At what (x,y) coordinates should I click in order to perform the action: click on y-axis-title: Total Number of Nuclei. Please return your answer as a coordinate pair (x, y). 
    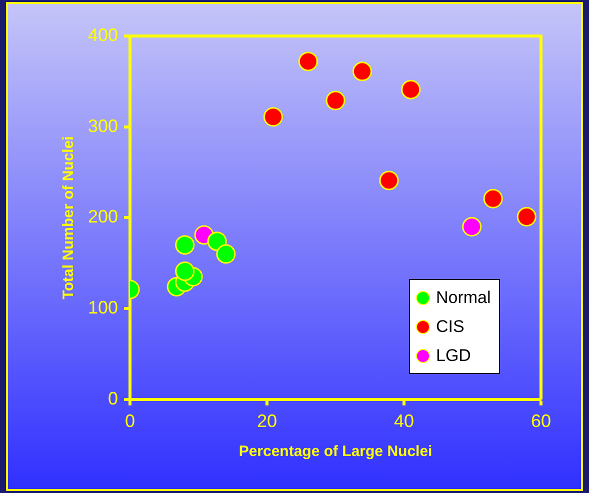
    Looking at the image, I should click on (69, 218).